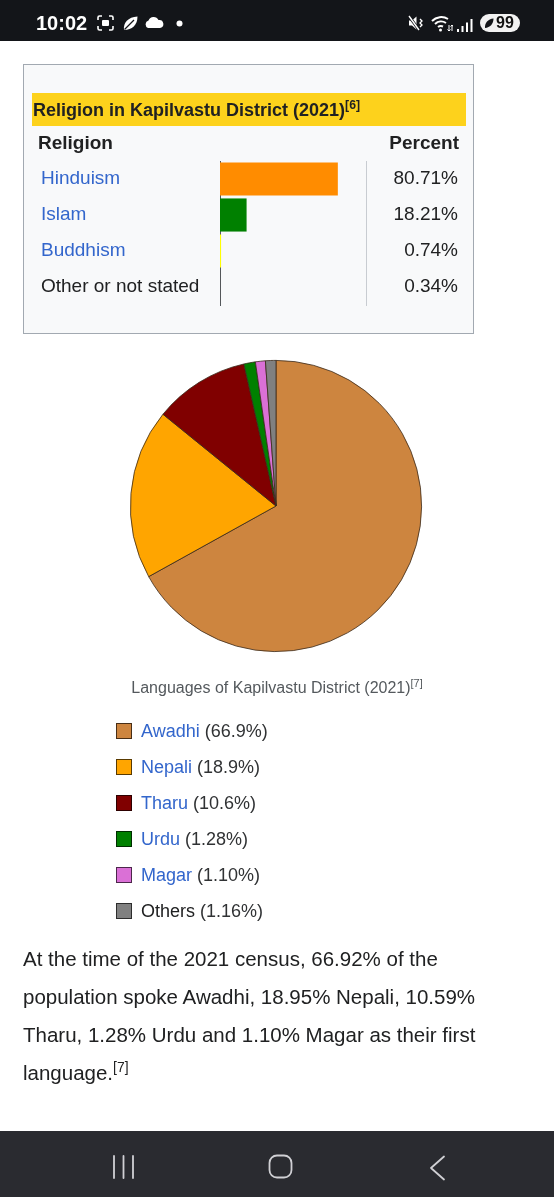 This screenshot has height=1200, width=554. I want to click on y-tick-label: Buddhism, so click(83, 250).